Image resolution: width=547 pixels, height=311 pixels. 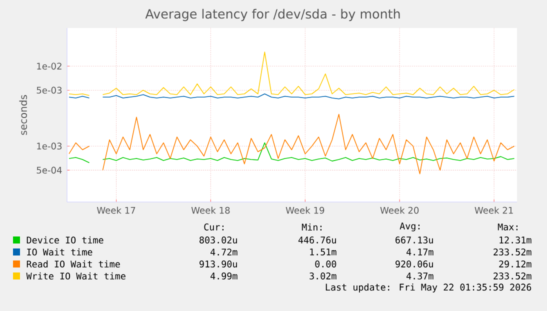 I want to click on text: 913.90u, so click(x=218, y=264).